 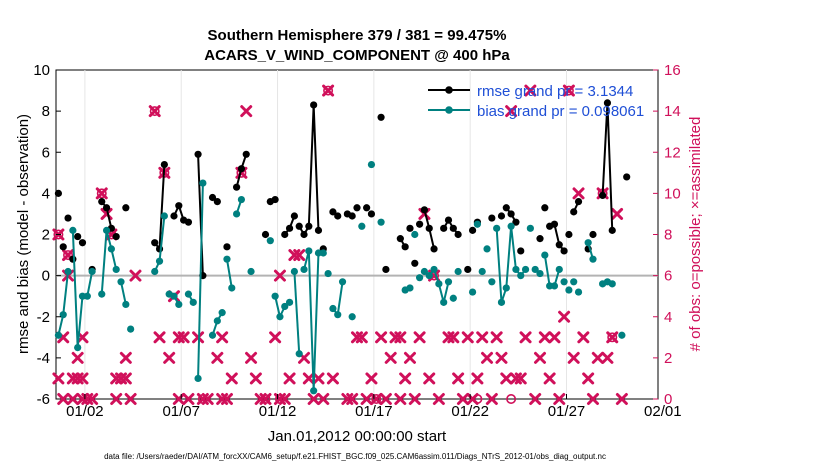 I want to click on legend-rmse-marker, so click(x=449, y=90).